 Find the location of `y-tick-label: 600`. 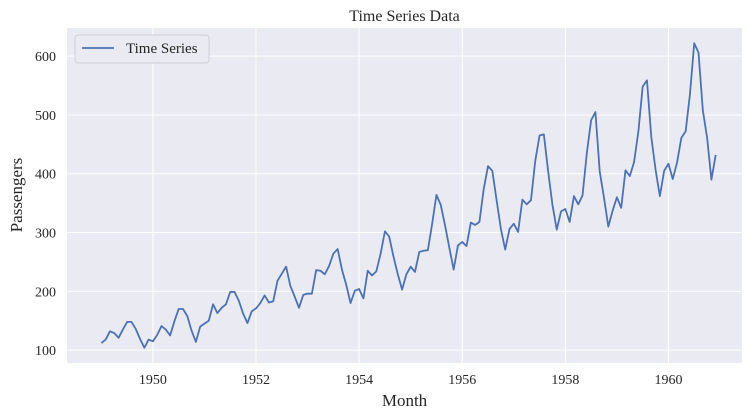

y-tick-label: 600 is located at coordinates (45, 57).